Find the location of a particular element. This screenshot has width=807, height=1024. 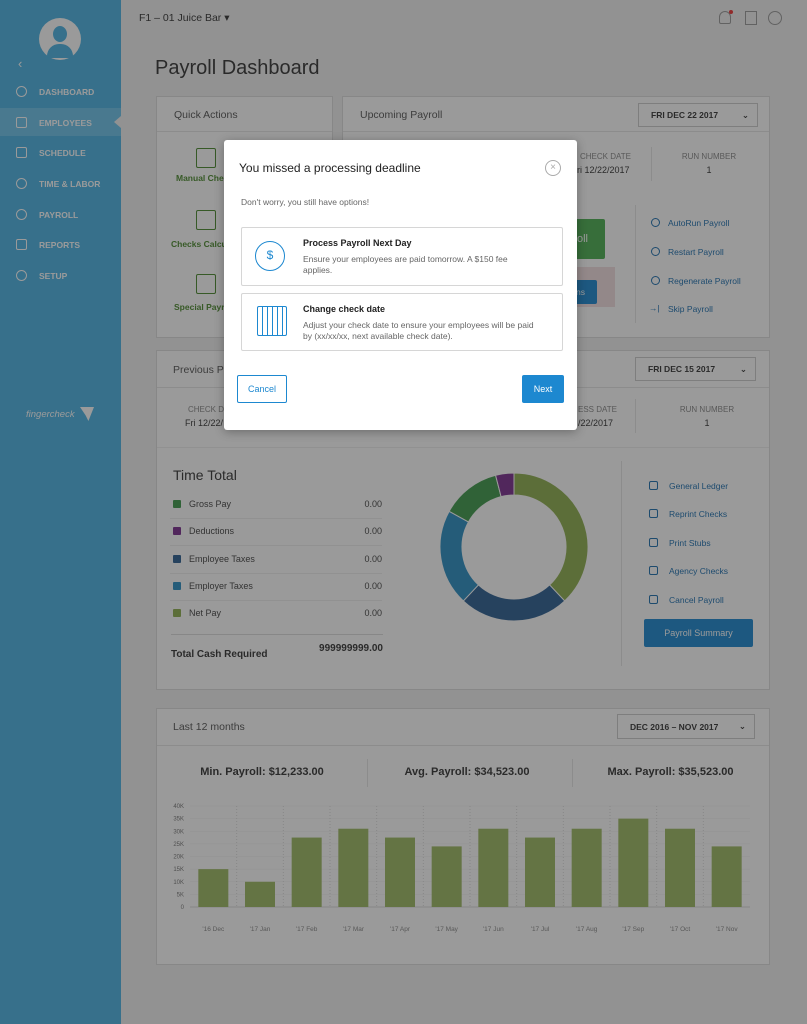

button-text: ns is located at coordinates (580, 292).